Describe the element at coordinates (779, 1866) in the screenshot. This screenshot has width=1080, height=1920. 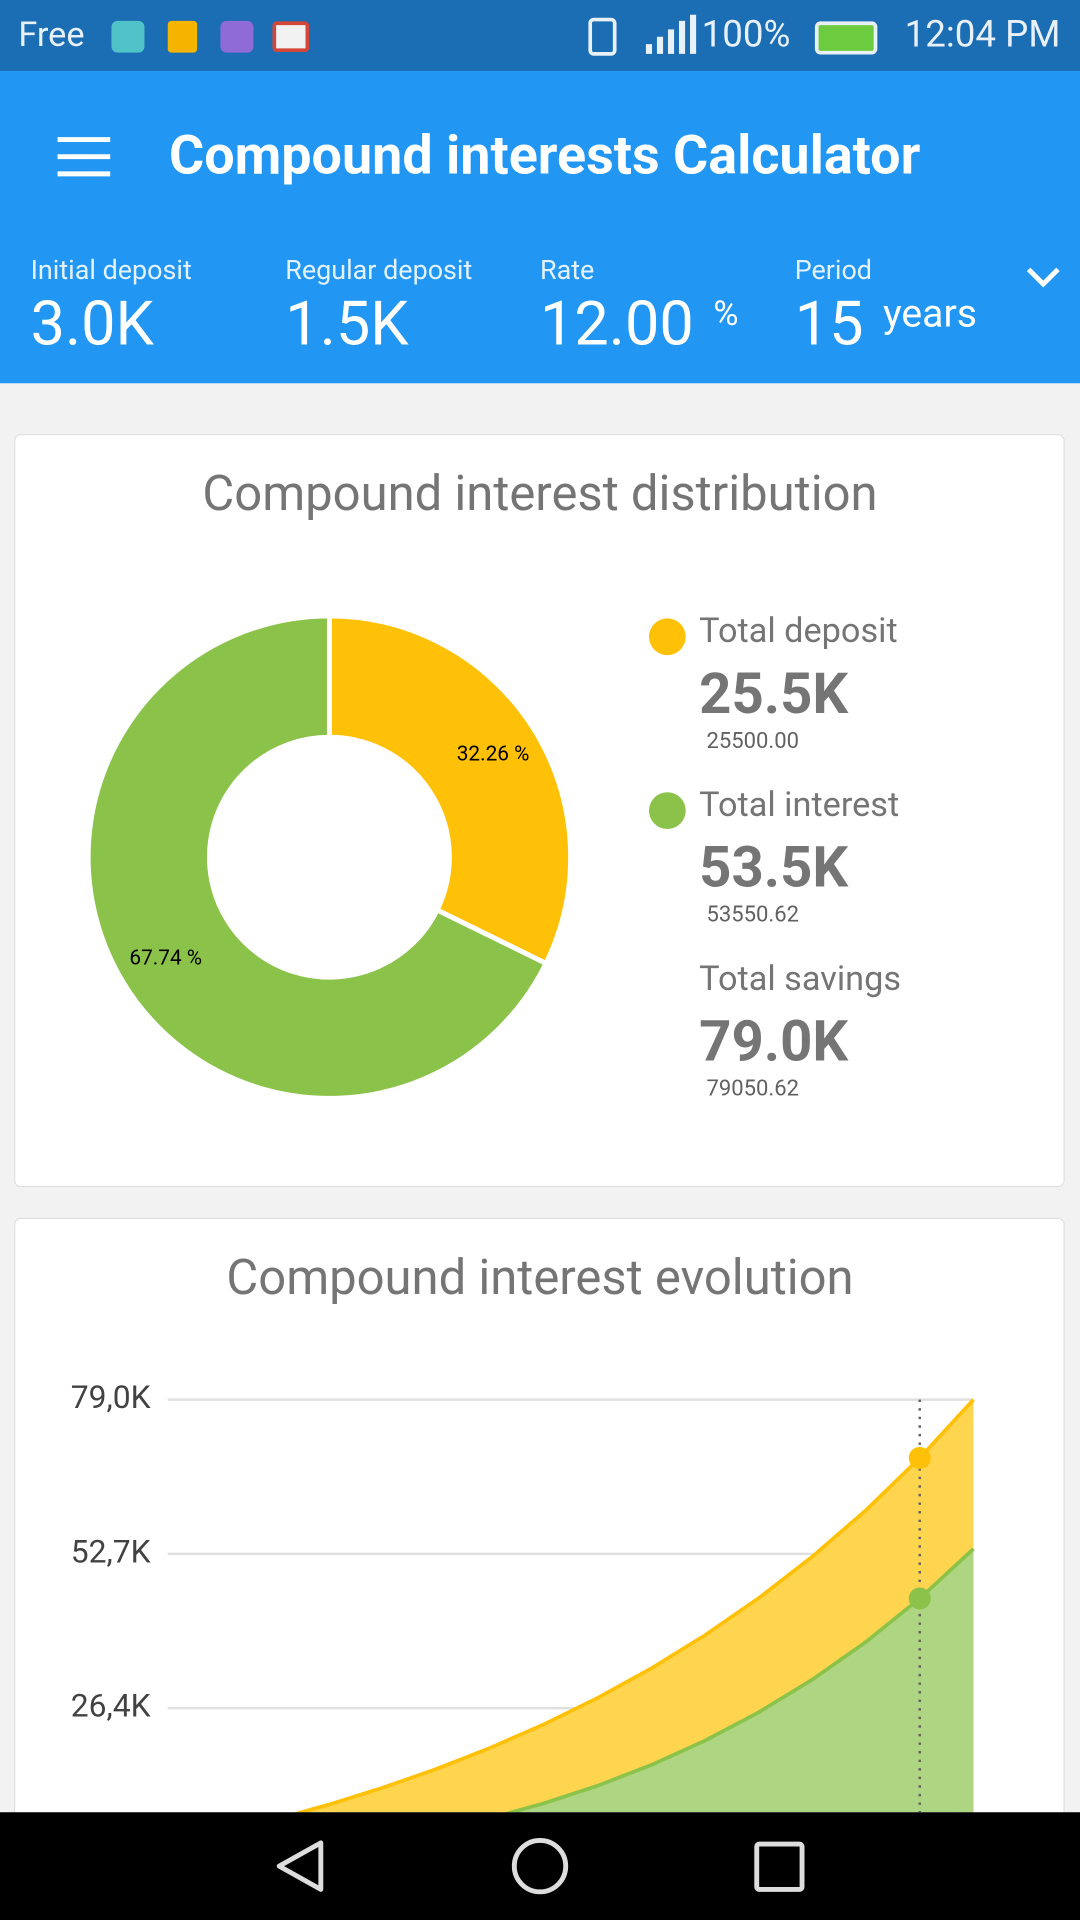
I see `recents-button` at that location.